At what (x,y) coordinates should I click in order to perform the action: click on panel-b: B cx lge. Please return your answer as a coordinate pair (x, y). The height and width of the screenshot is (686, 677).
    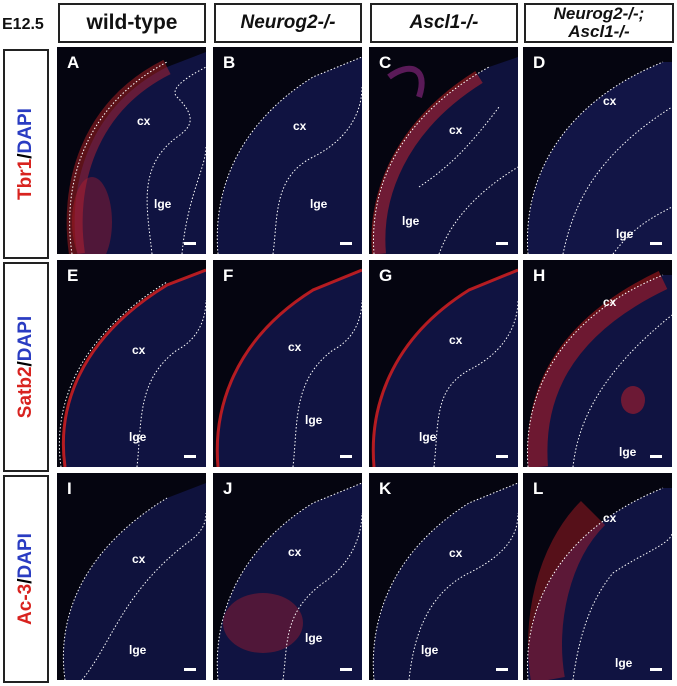
    Looking at the image, I should click on (287, 150).